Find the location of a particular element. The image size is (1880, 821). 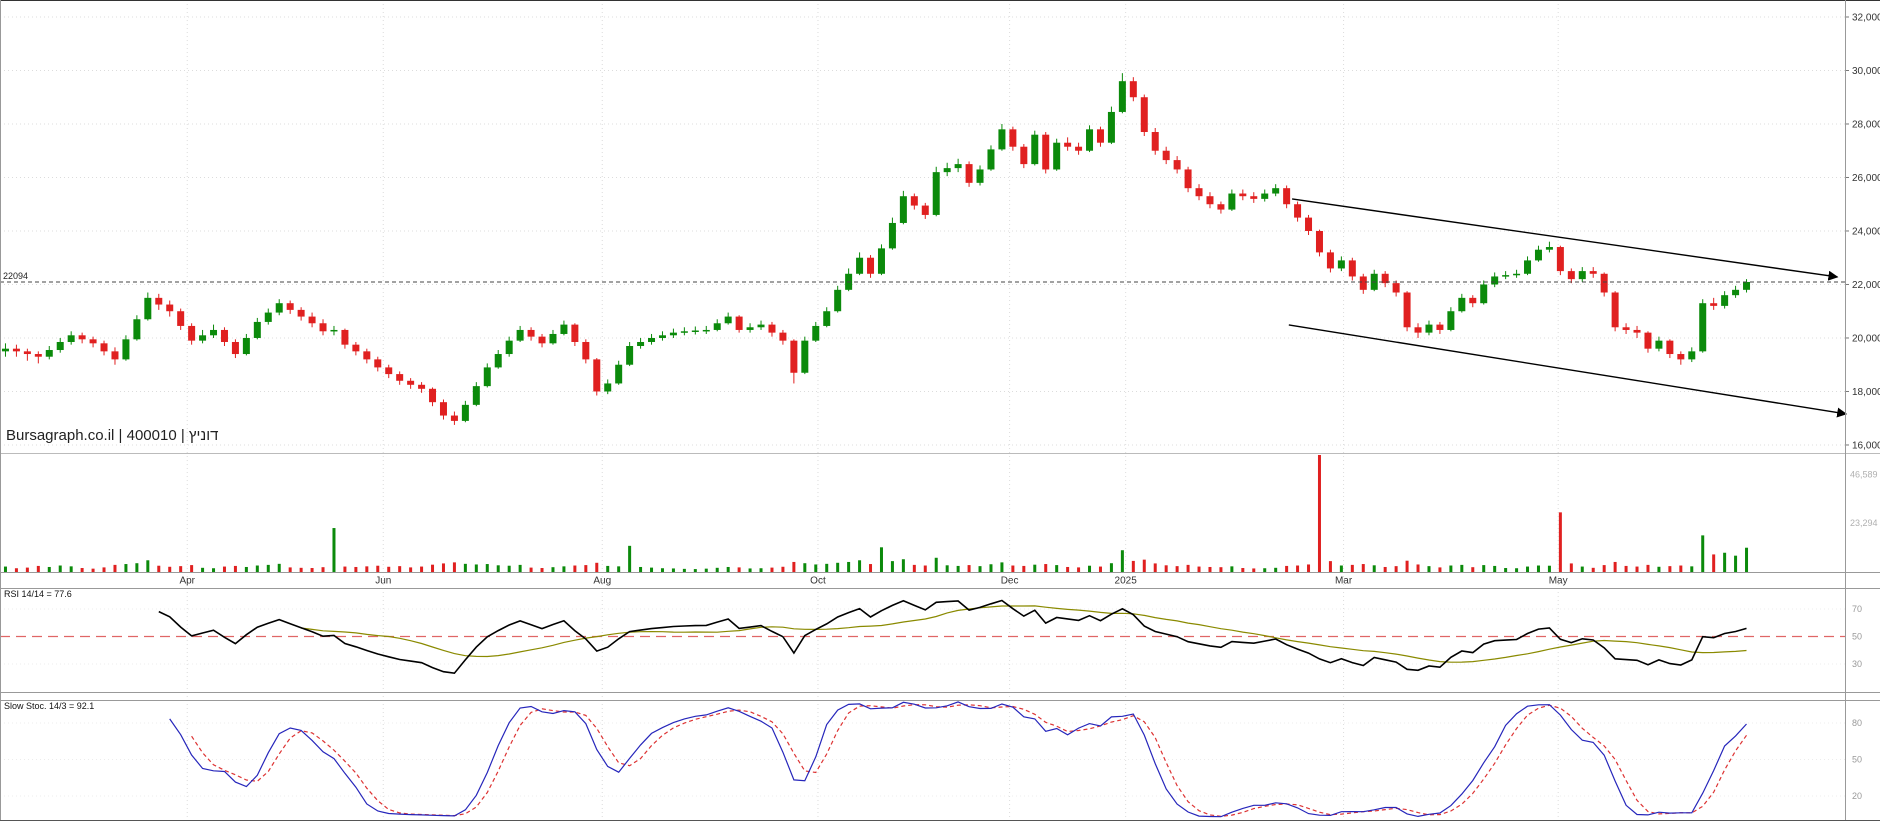

stoch-axis-label: 20 is located at coordinates (1857, 796).